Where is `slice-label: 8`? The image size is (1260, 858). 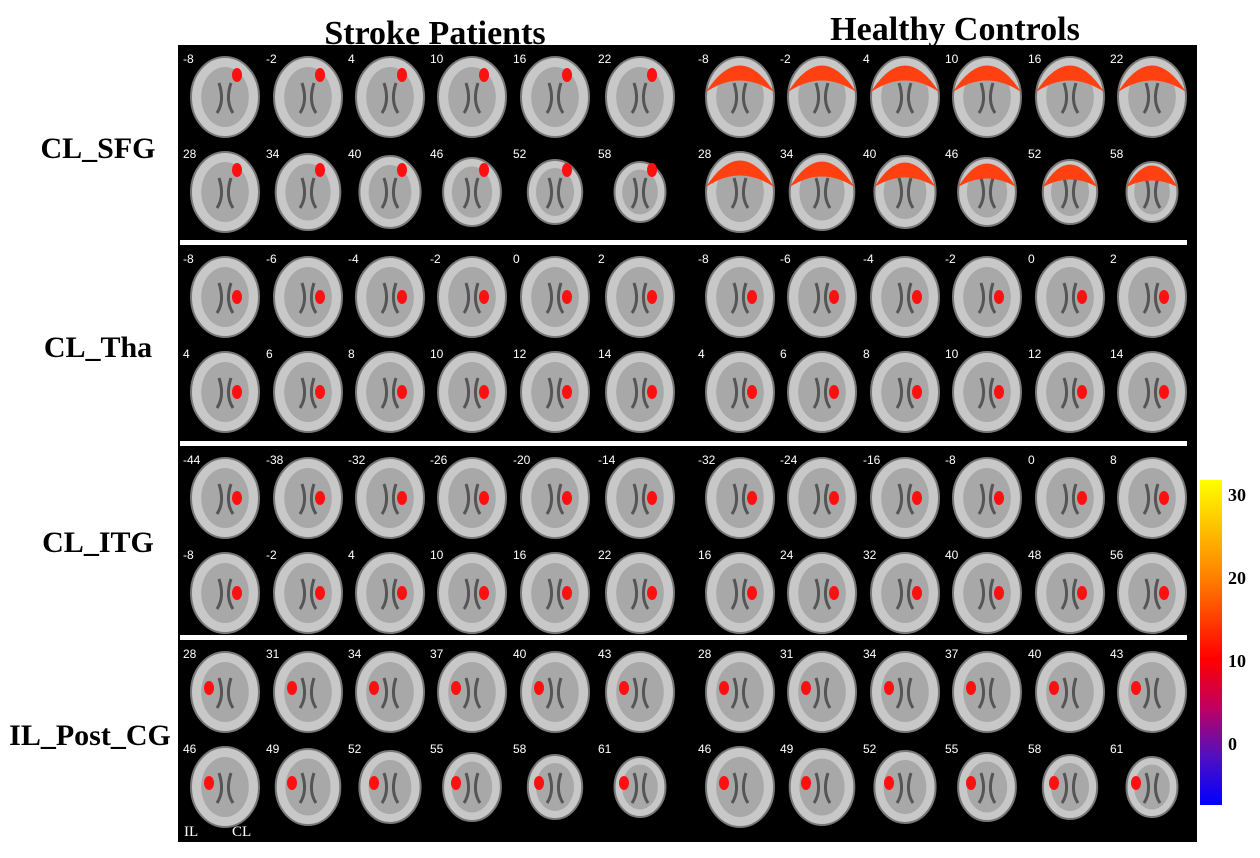 slice-label: 8 is located at coordinates (866, 354).